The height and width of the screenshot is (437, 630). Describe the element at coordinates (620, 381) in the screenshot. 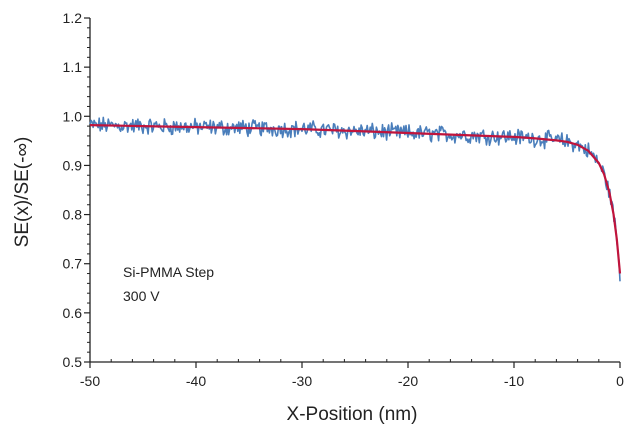

I see `x-tick-label: 0` at that location.